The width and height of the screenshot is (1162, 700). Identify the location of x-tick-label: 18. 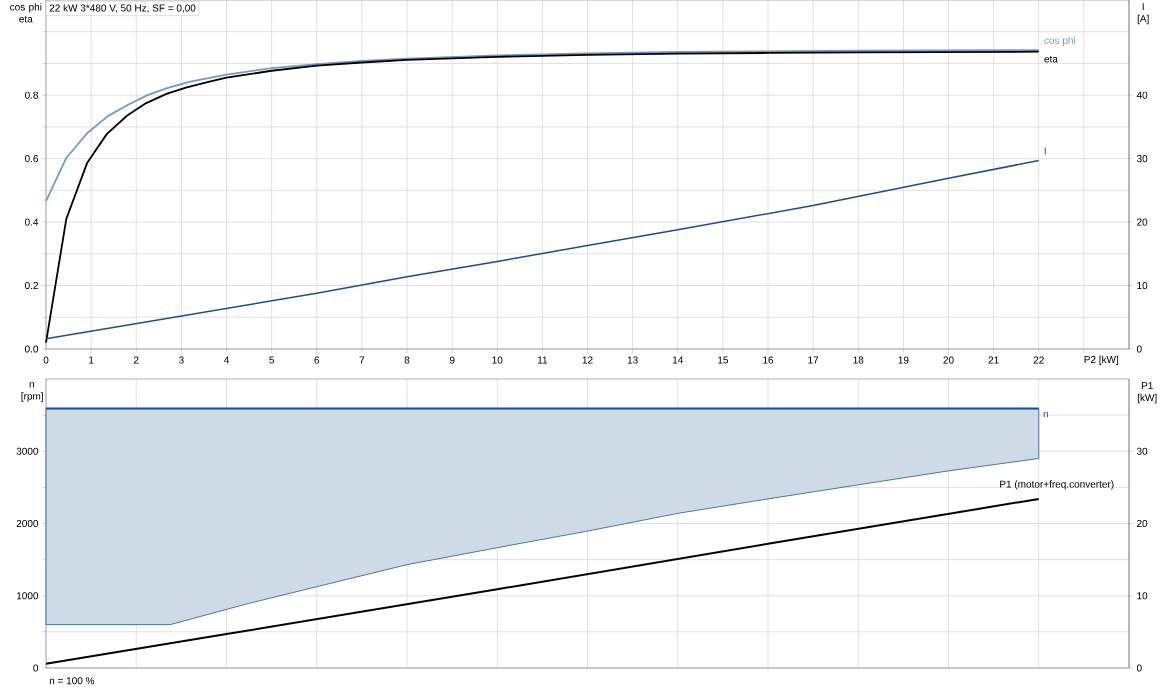
(858, 360).